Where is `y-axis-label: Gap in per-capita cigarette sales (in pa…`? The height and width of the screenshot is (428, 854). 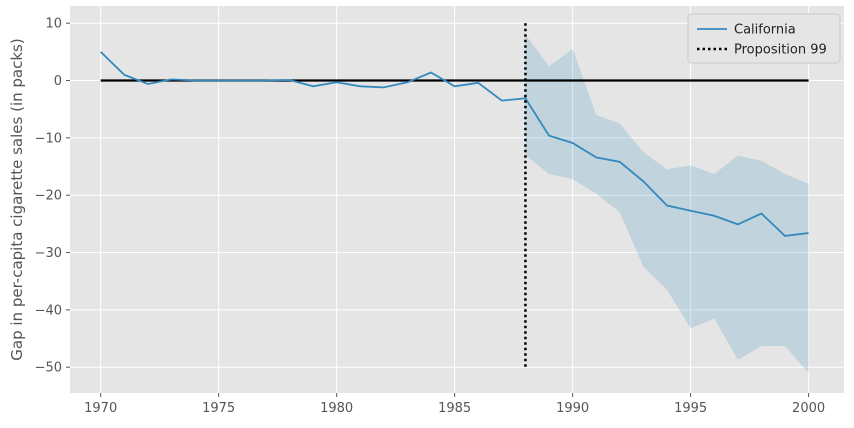
y-axis-label: Gap in per-capita cigarette sales (in pa… is located at coordinates (17, 199).